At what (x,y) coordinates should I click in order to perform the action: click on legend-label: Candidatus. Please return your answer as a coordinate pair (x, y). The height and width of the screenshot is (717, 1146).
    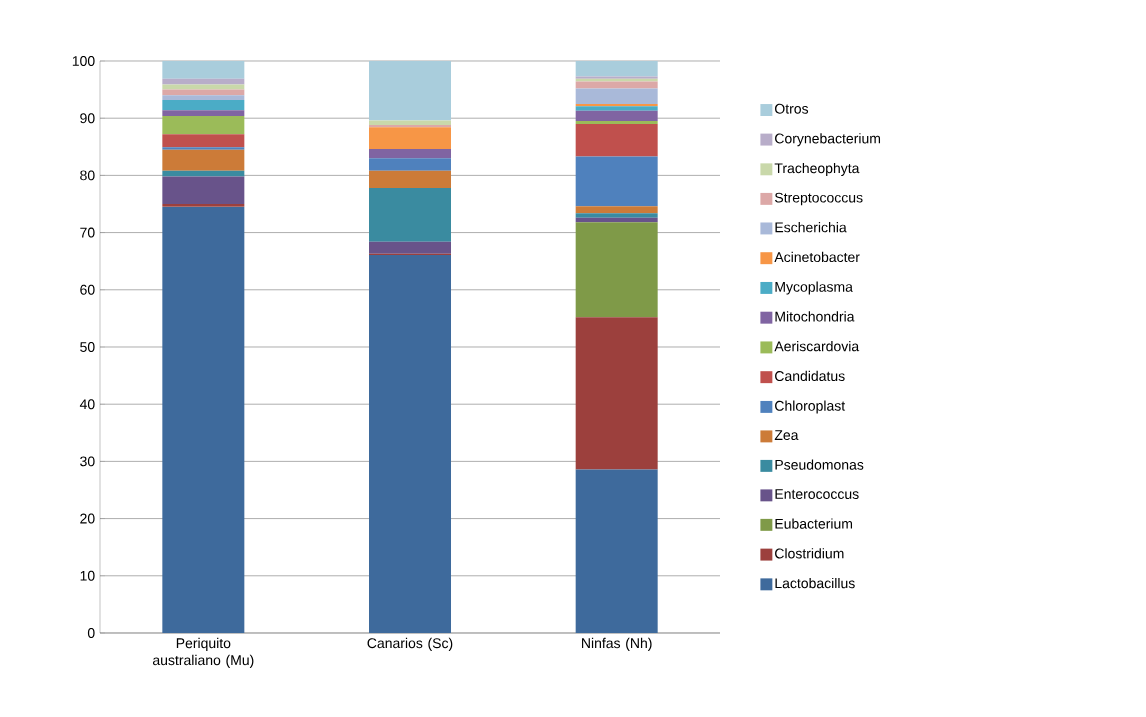
    Looking at the image, I should click on (810, 376).